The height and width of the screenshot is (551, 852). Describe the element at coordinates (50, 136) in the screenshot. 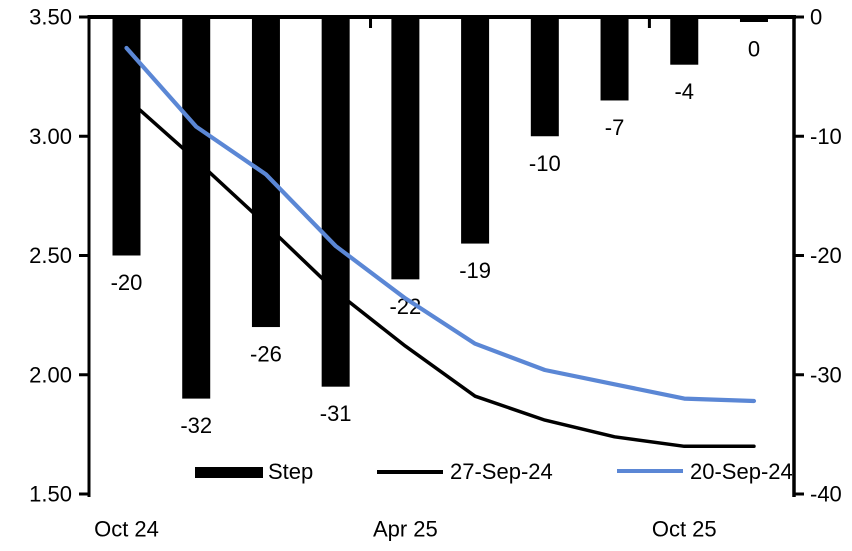

I see `left-axis-label: 3.00` at that location.